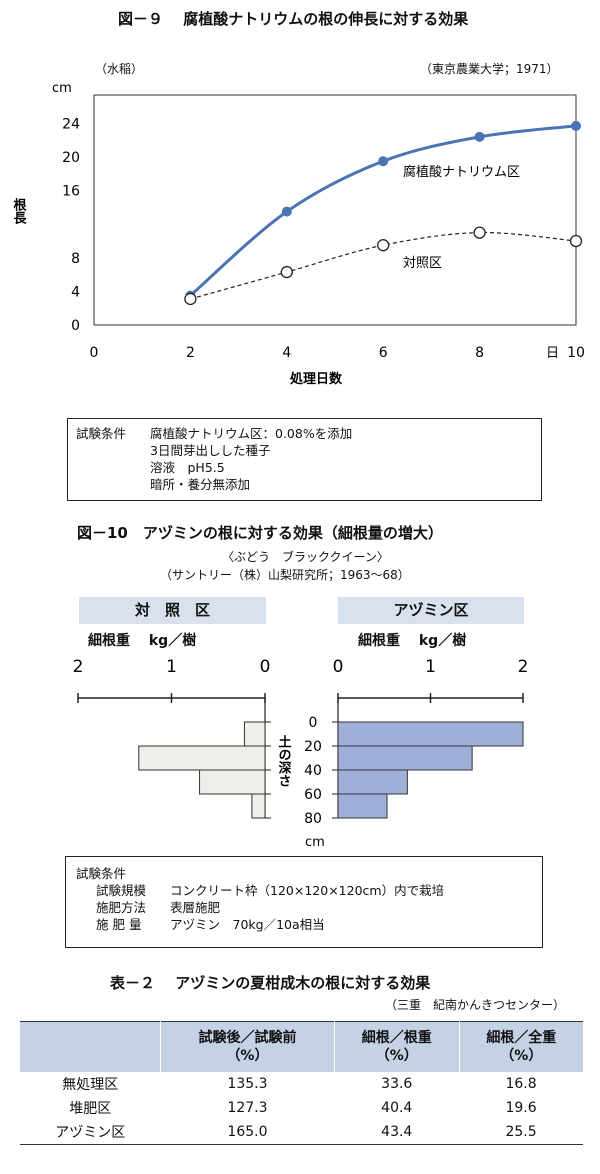  I want to click on fig10-right-tick-label: 1, so click(430, 667).